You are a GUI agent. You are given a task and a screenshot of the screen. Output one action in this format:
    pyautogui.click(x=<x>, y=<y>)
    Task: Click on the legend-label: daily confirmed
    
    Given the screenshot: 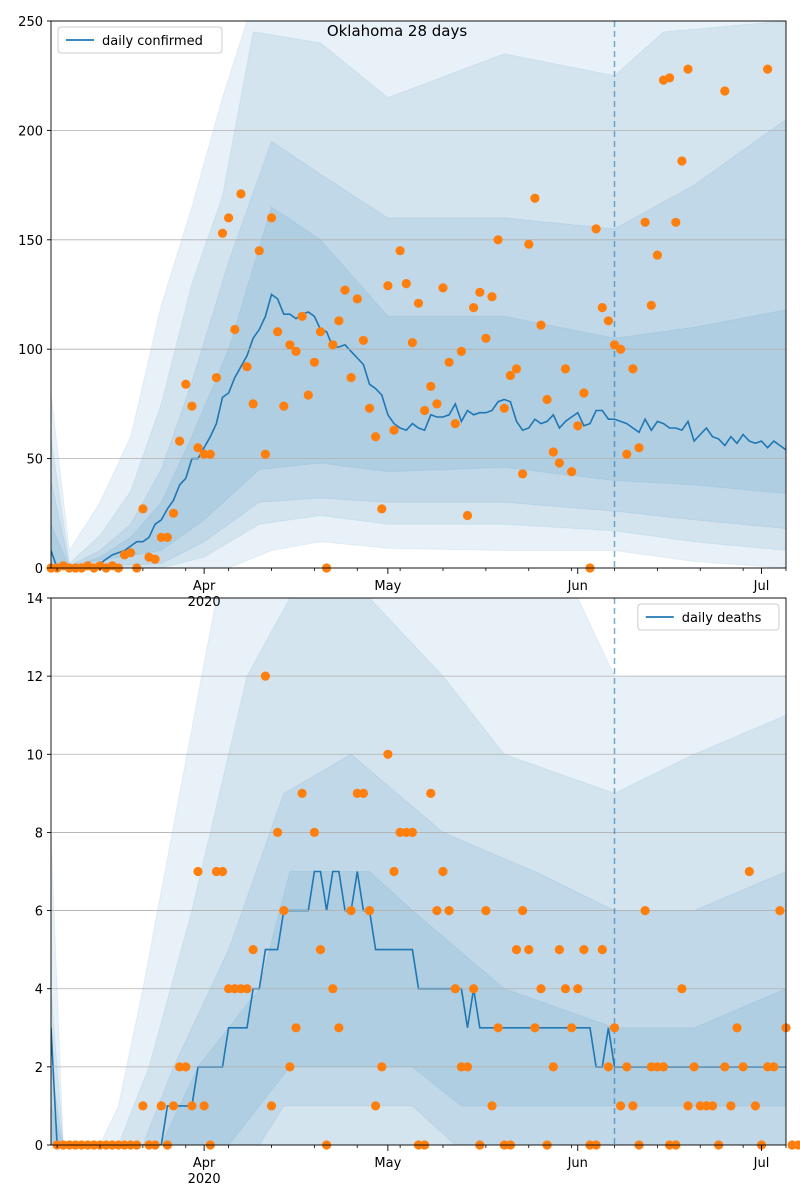 What is the action you would take?
    pyautogui.click(x=152, y=41)
    